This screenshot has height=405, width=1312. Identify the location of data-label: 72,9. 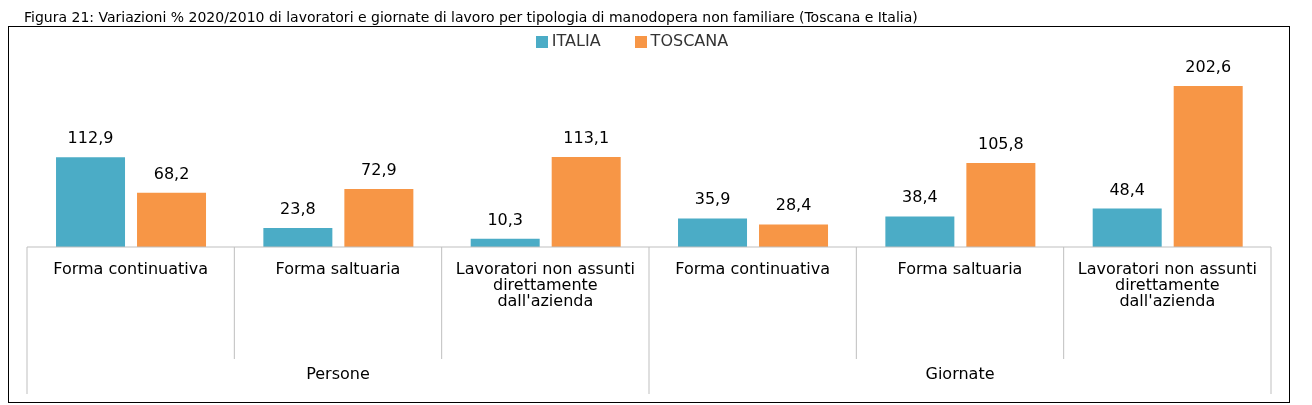
(379, 170).